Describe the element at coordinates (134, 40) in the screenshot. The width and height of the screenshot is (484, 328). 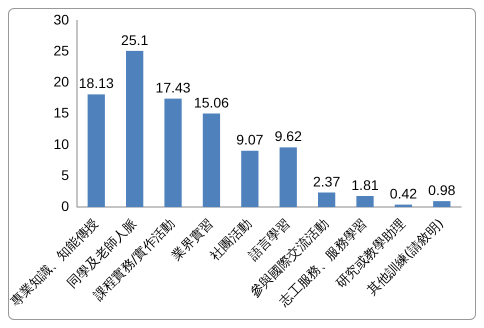
I see `data-label: 25.1` at that location.